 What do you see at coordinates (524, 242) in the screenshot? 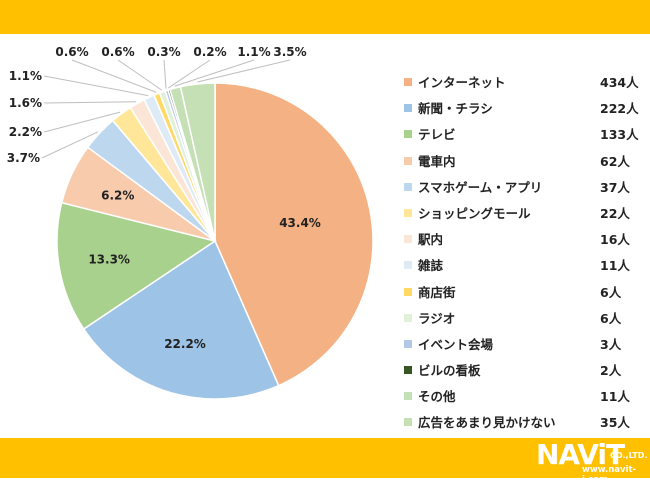
I see `legend-item: 駅内 16人` at bounding box center [524, 242].